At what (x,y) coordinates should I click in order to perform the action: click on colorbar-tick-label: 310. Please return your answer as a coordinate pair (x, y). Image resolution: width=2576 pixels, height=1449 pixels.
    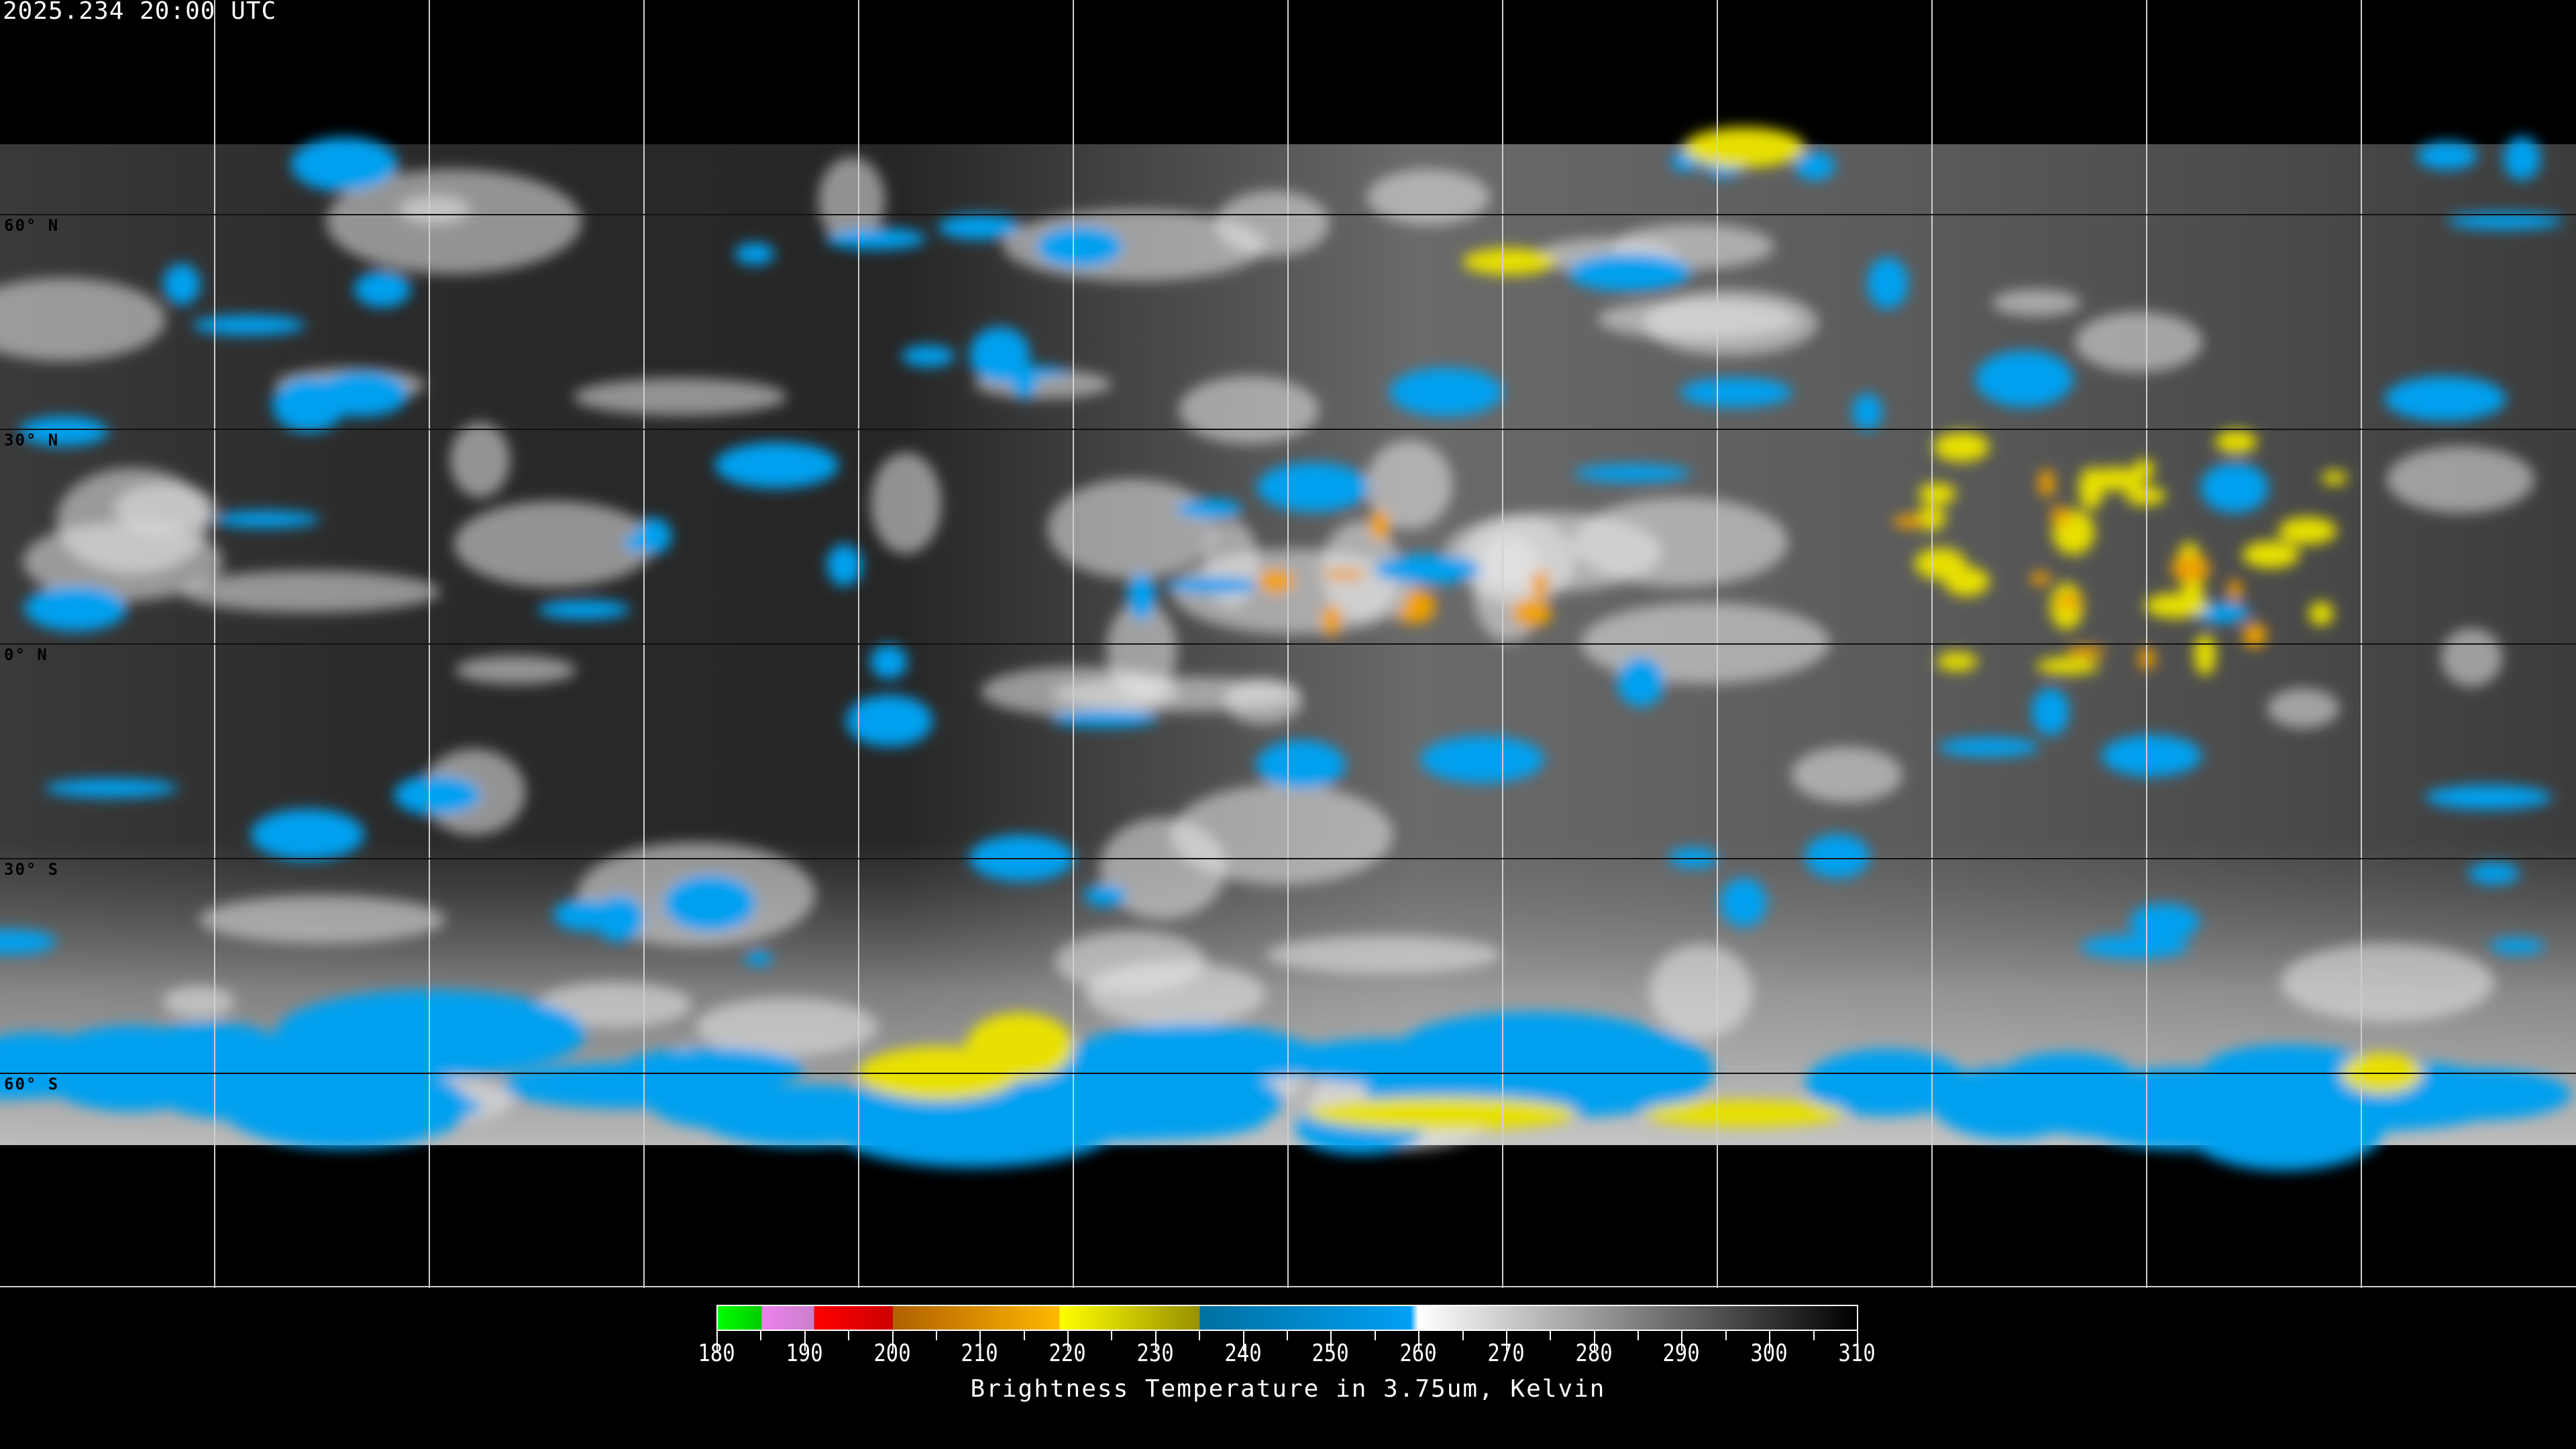
    Looking at the image, I should click on (1857, 1353).